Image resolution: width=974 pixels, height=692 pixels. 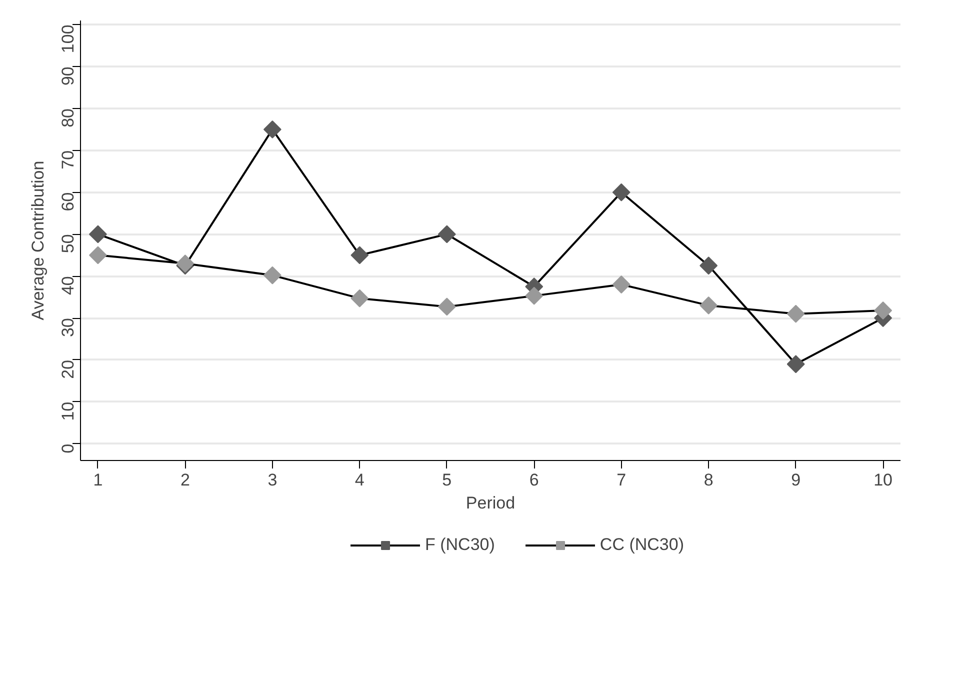 What do you see at coordinates (796, 480) in the screenshot?
I see `x-tick-label: 9` at bounding box center [796, 480].